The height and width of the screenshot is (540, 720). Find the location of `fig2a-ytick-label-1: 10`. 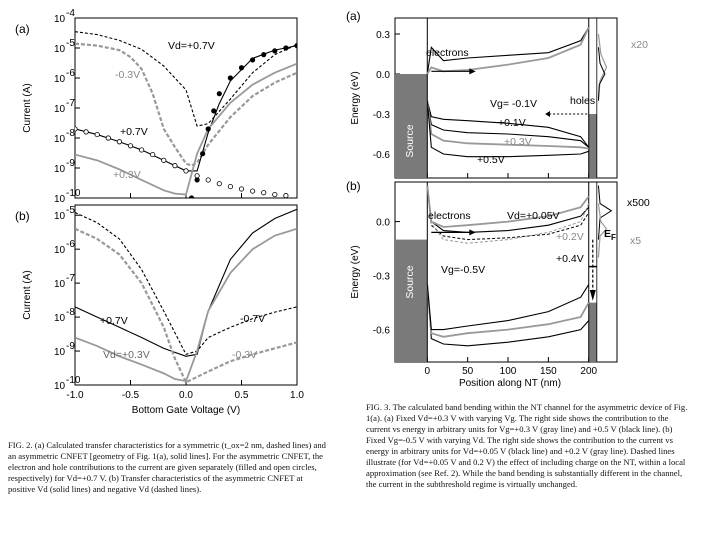

fig2a-ytick-label-1: 10 is located at coordinates (60, 49).